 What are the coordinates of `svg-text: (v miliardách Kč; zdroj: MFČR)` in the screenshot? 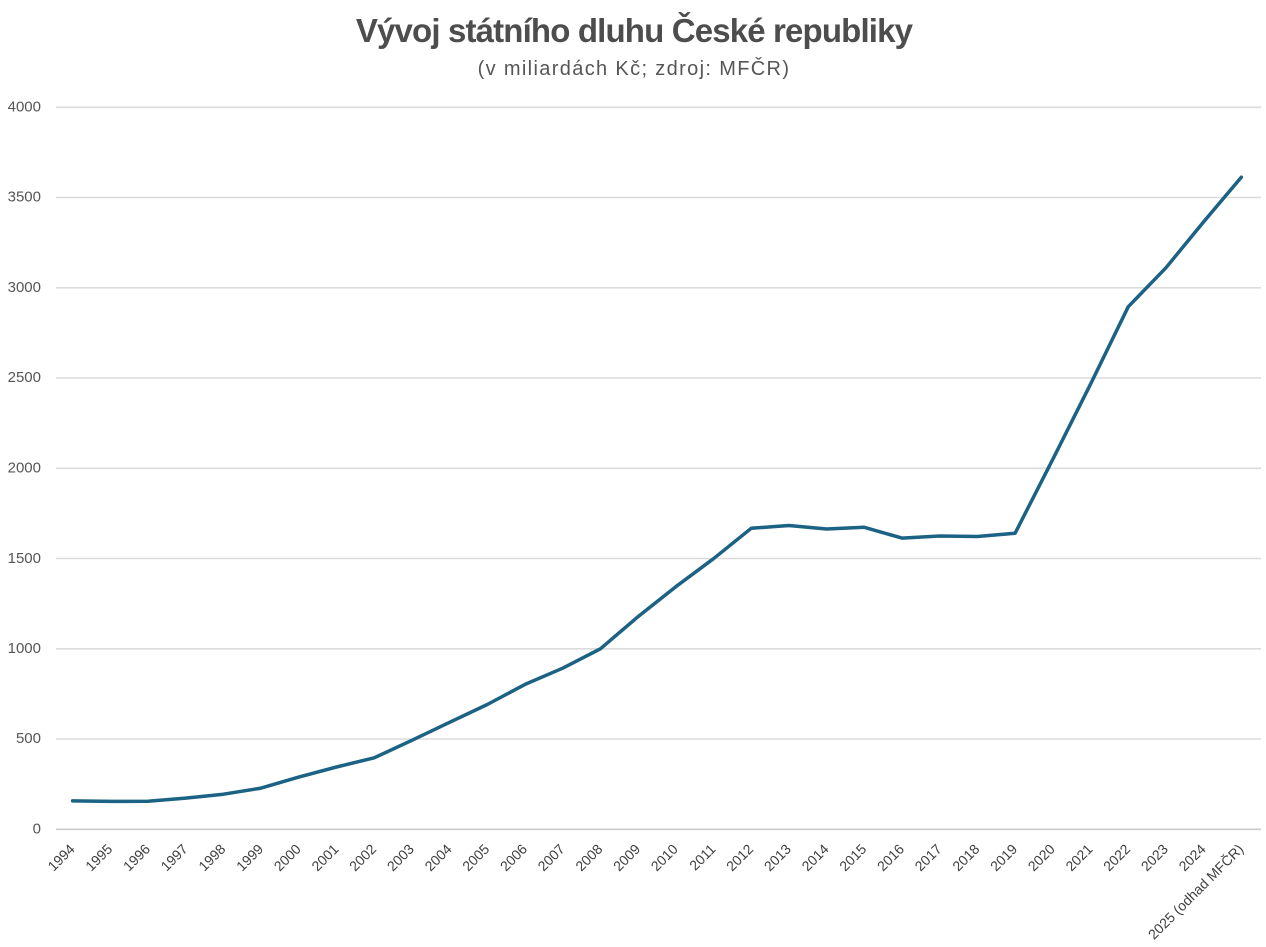 It's located at (634, 68).